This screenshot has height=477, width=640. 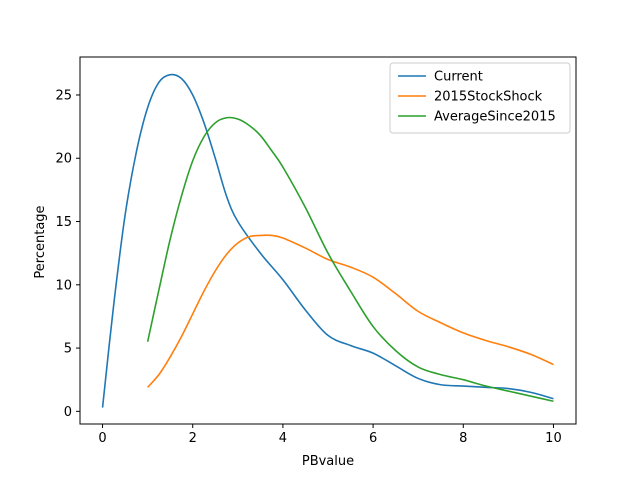 What do you see at coordinates (553, 438) in the screenshot?
I see `x-tick-label: 10` at bounding box center [553, 438].